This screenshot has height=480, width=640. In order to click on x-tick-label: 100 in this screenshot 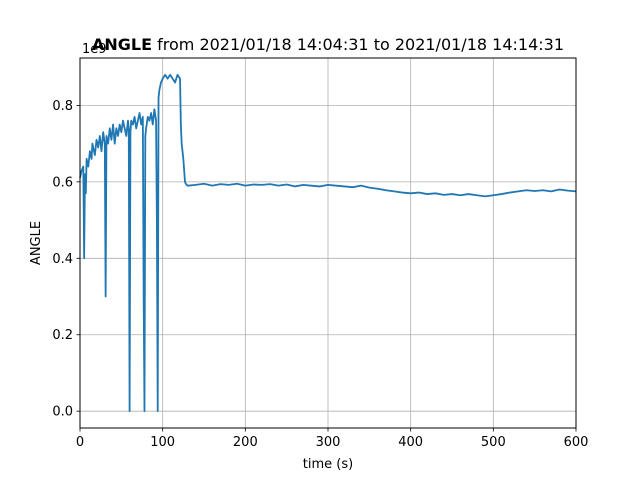, I will do `click(162, 442)`.